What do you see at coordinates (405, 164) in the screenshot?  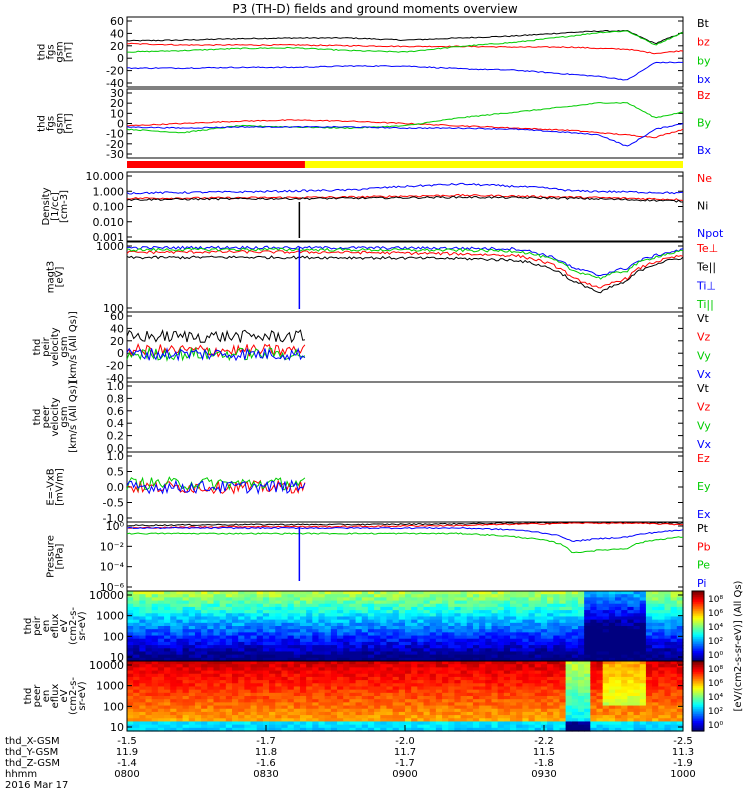 I see `status-bar-yellow` at bounding box center [405, 164].